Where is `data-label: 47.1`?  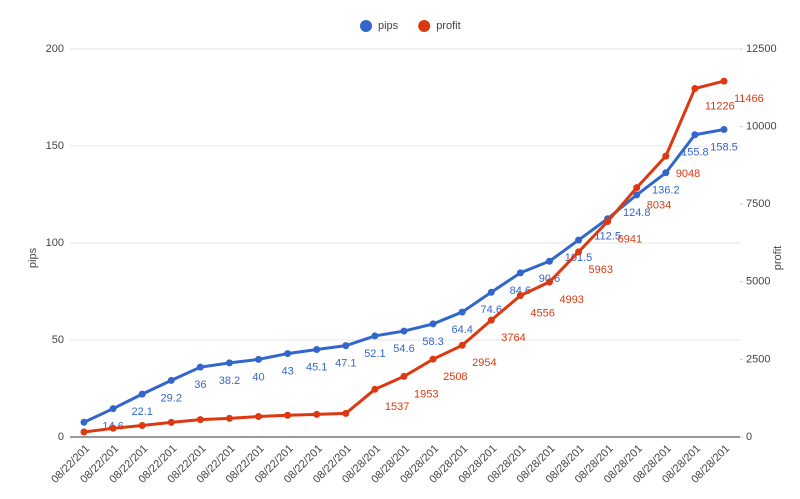
data-label: 47.1 is located at coordinates (345, 364).